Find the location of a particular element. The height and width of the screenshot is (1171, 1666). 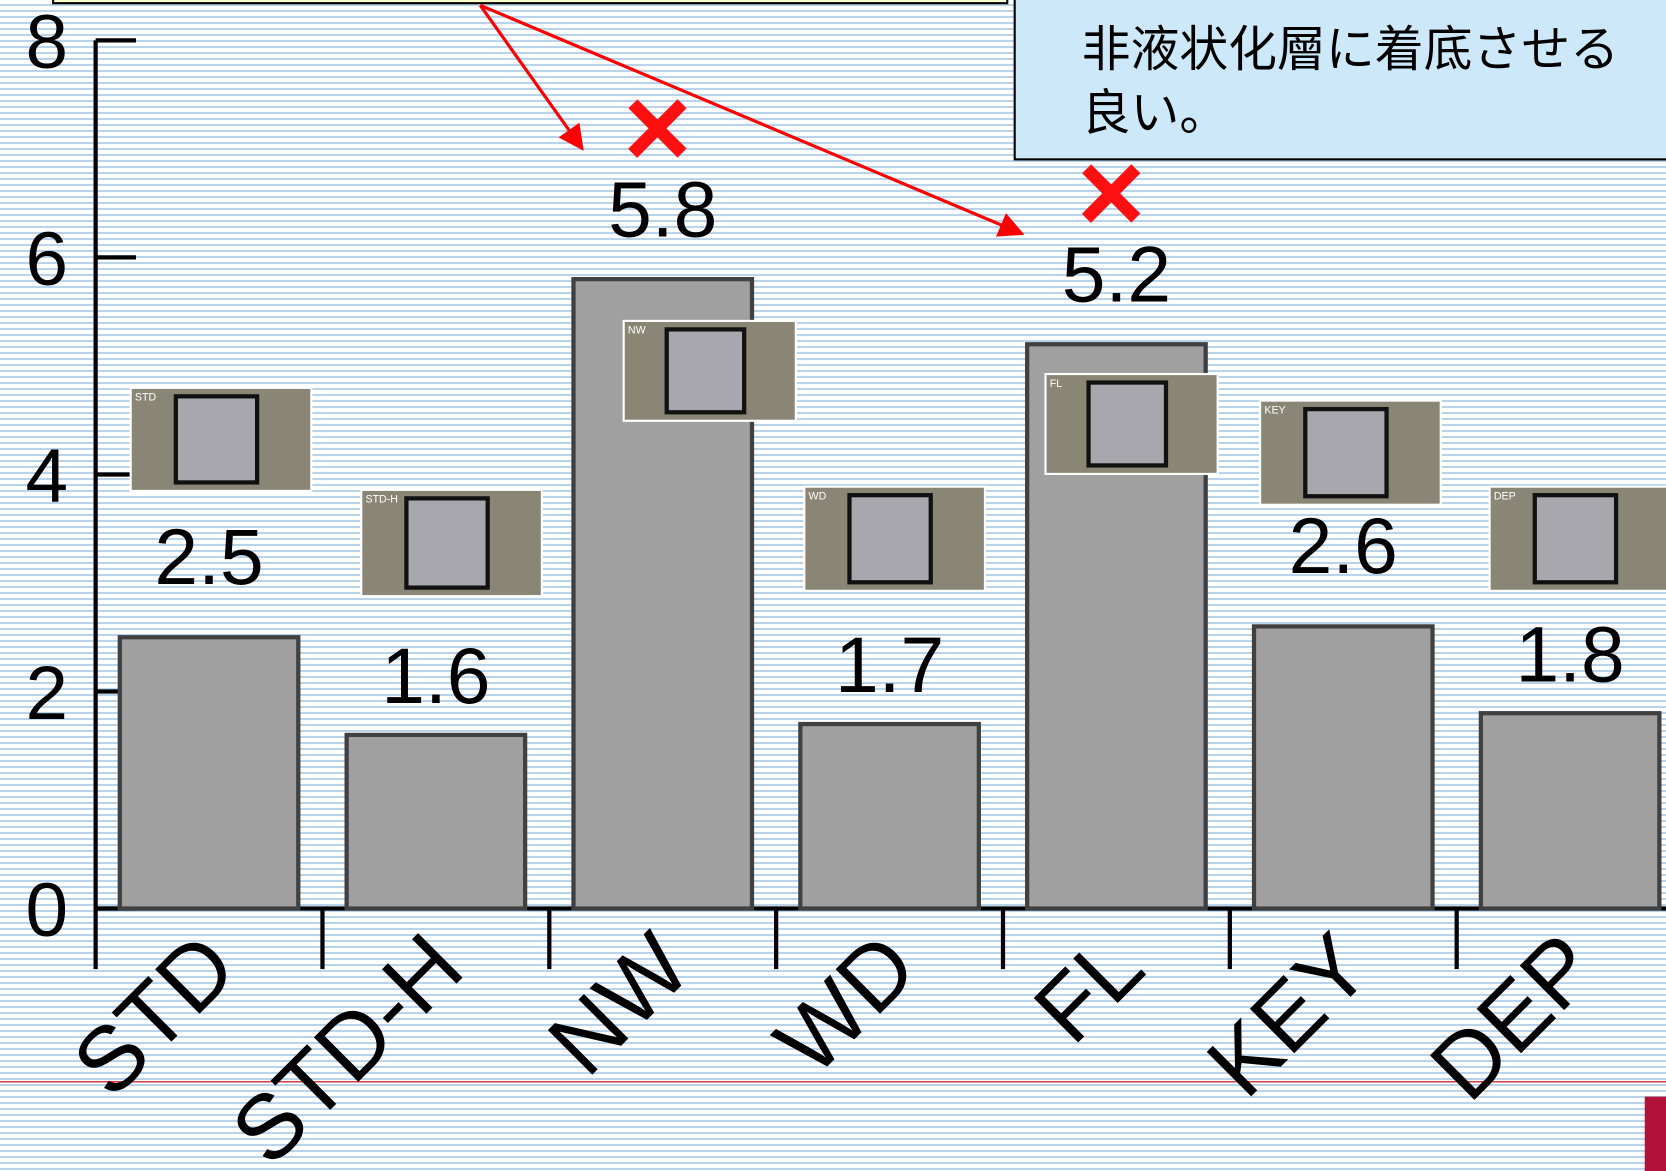

y-tick-label: 8 is located at coordinates (46, 42).